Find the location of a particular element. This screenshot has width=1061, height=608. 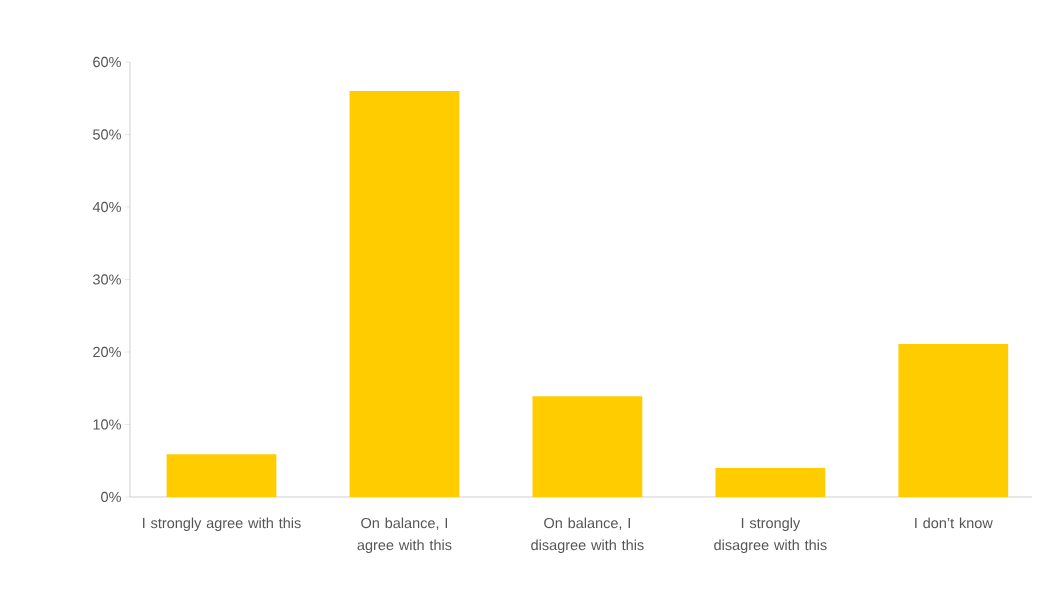

x-tick-label: I don’t know is located at coordinates (954, 523).